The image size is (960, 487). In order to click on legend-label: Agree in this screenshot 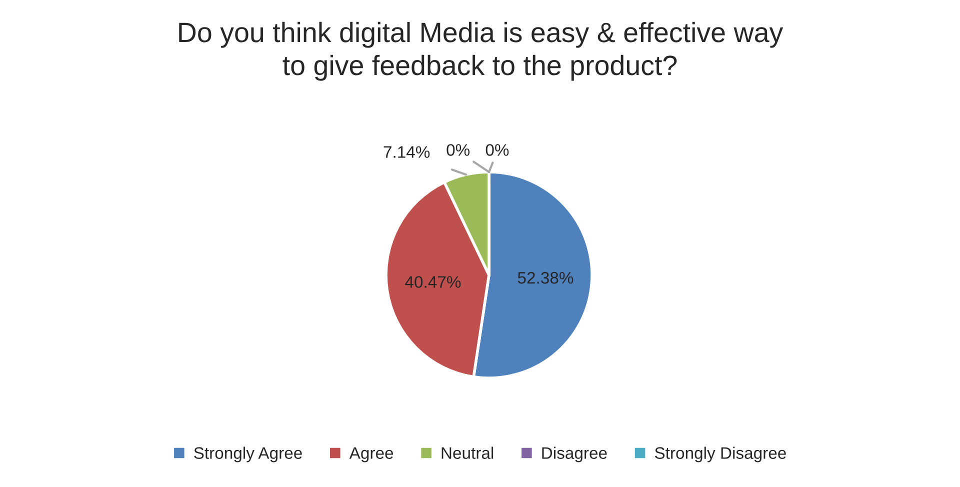, I will do `click(371, 454)`.